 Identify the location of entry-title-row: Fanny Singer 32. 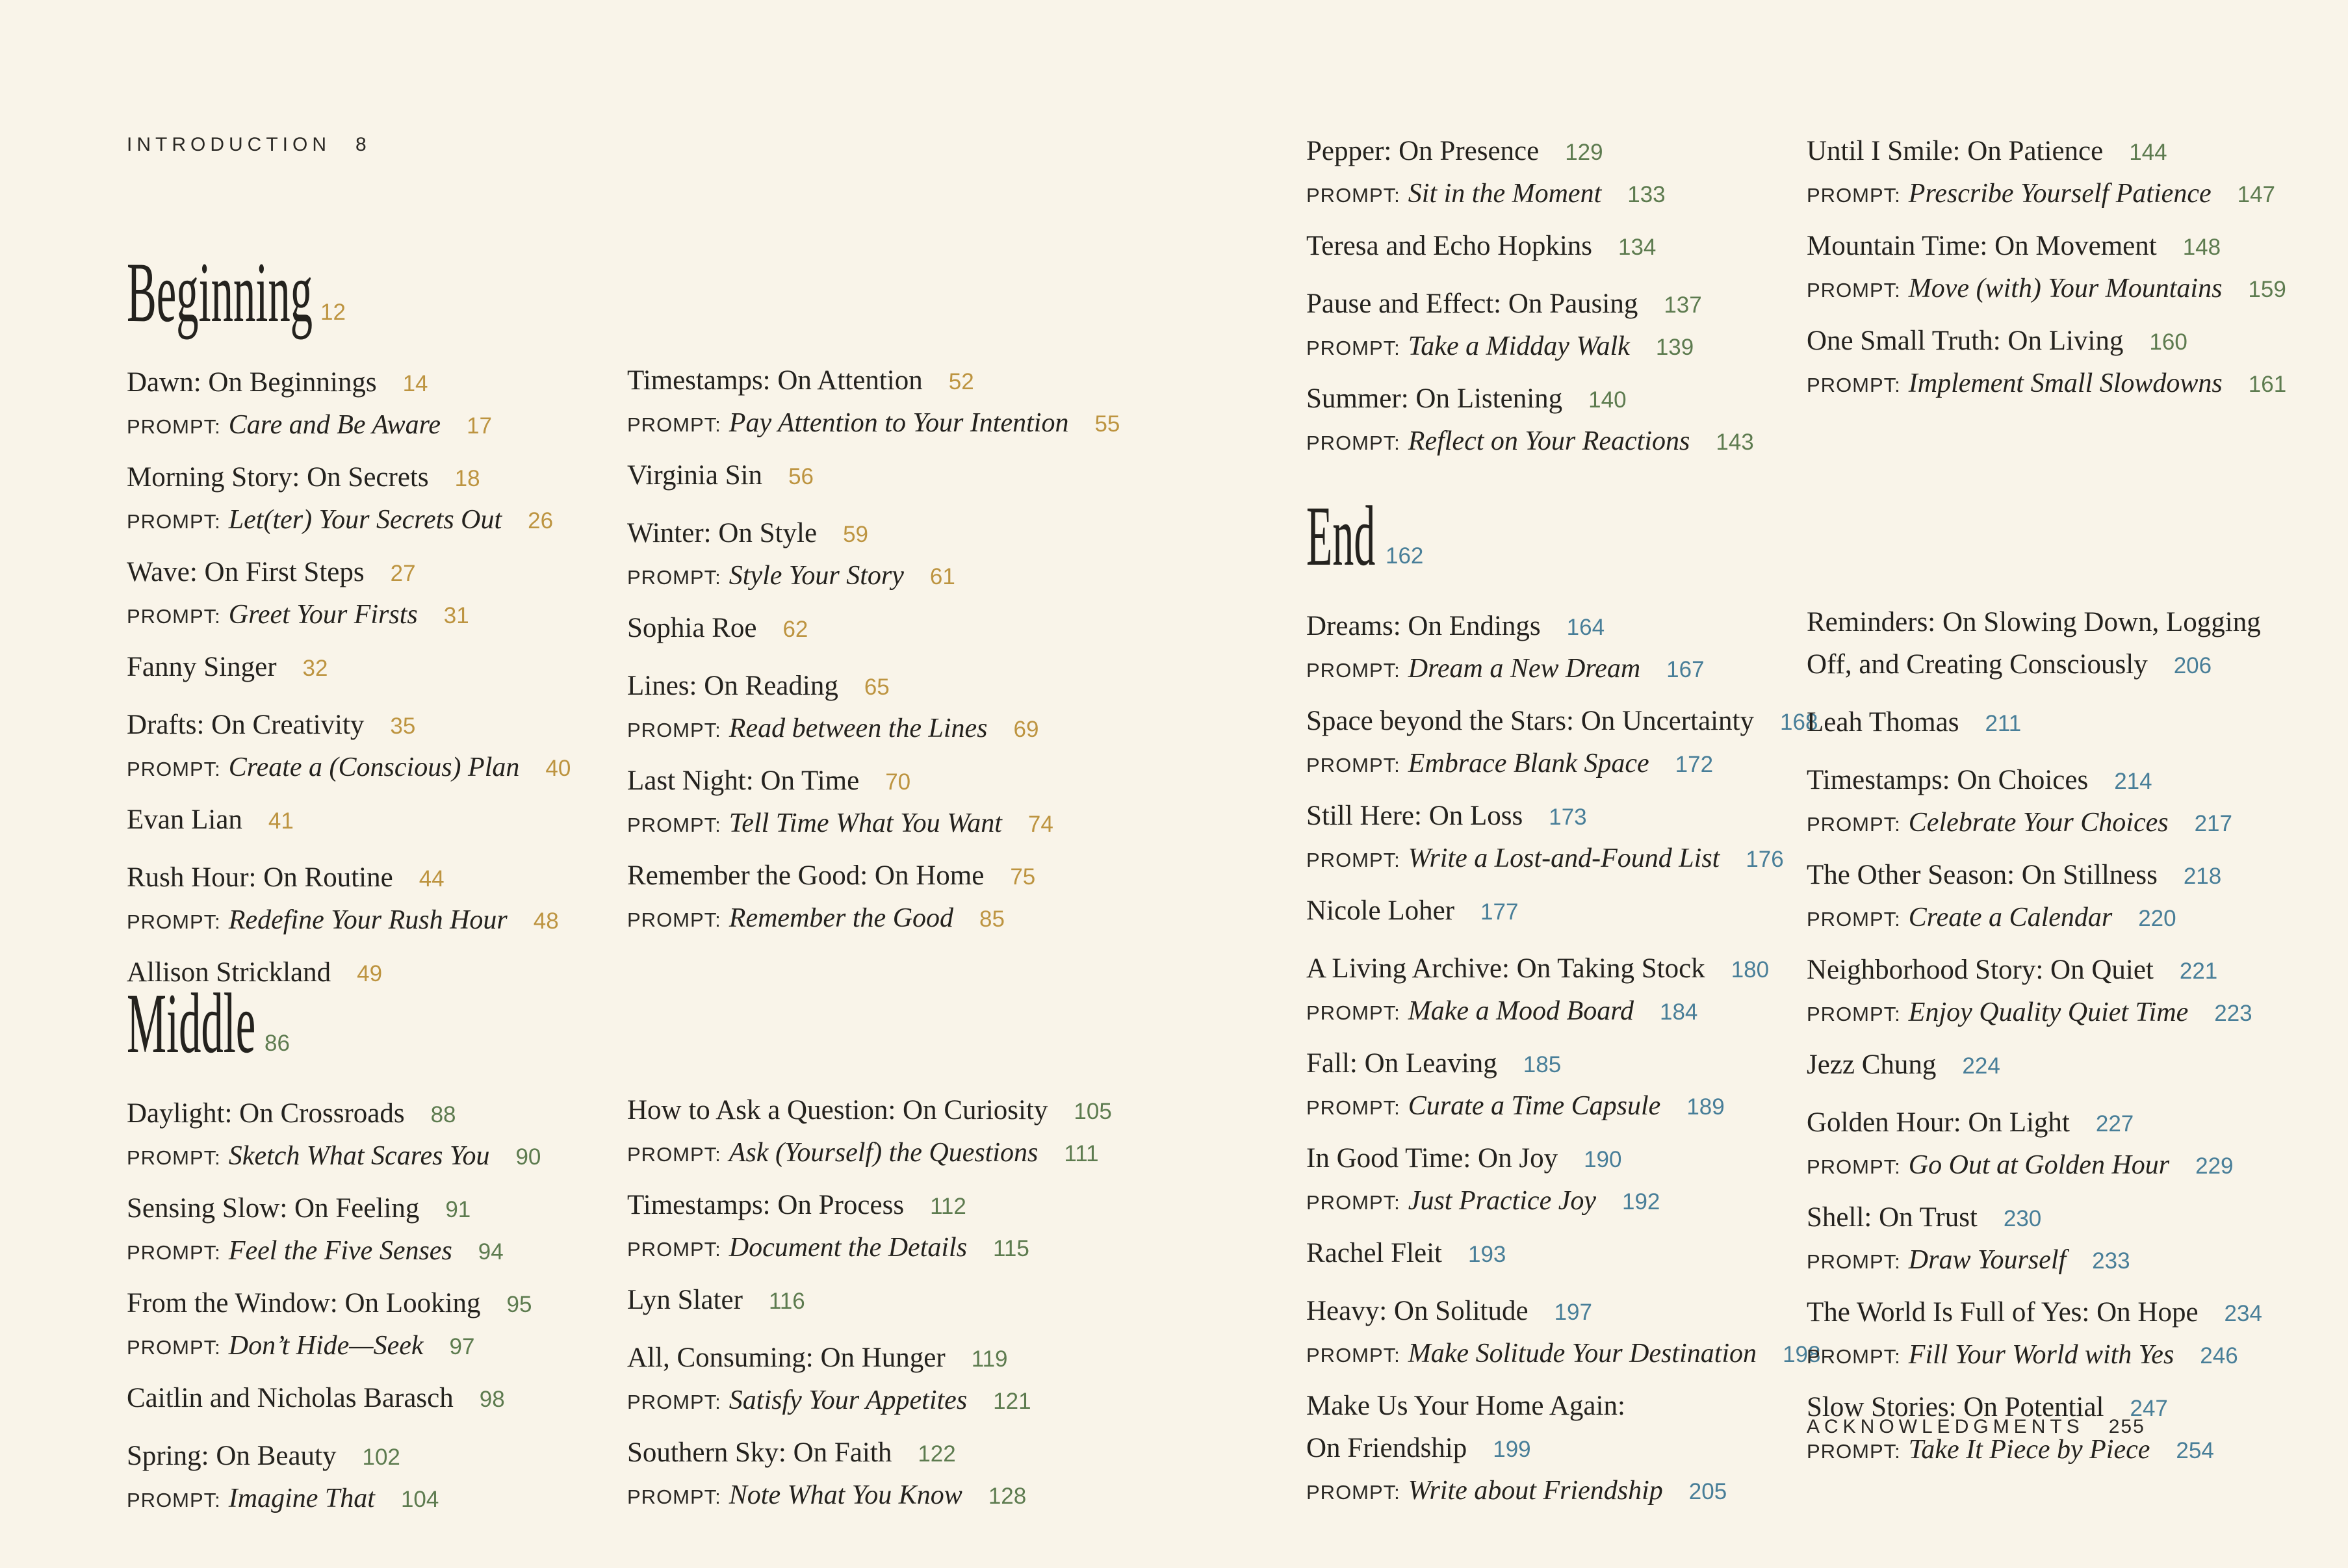
(377, 670).